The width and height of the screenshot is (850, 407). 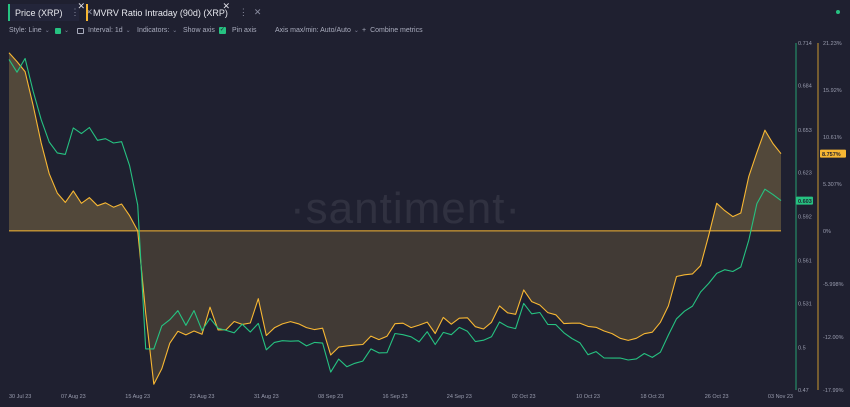 What do you see at coordinates (832, 185) in the screenshot?
I see `mvrv-axis-tick: 5.307%` at bounding box center [832, 185].